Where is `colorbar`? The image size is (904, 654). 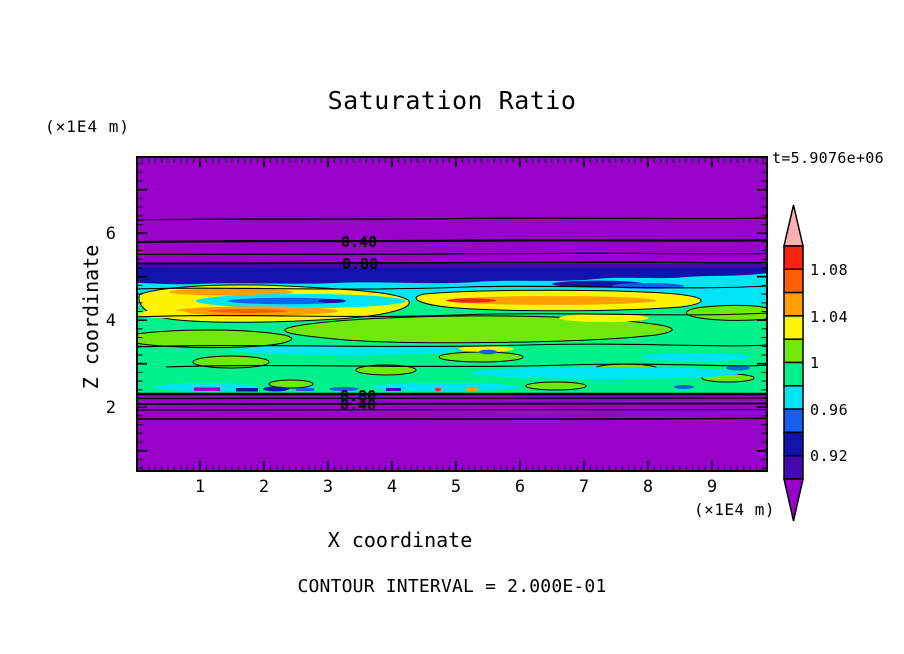 colorbar is located at coordinates (793, 363).